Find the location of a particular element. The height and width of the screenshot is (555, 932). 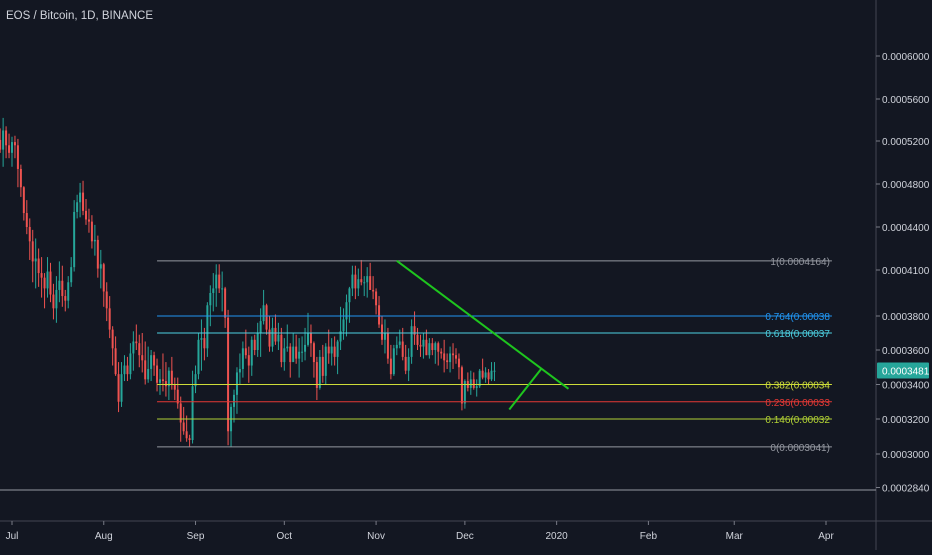

time-tick-label: Apr is located at coordinates (826, 536).